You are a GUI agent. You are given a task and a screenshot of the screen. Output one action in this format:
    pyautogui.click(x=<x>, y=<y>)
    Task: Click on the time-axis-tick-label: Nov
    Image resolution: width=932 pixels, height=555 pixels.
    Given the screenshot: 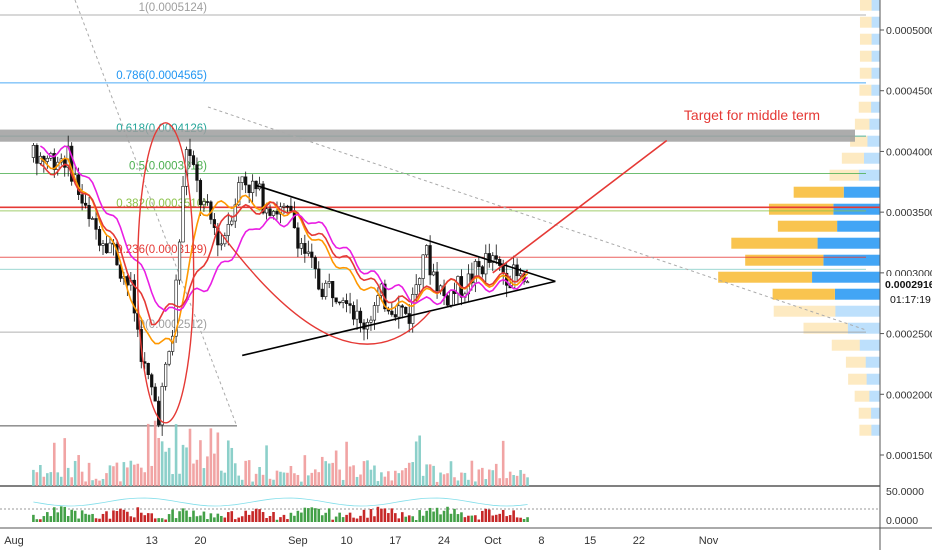 What is the action you would take?
    pyautogui.click(x=709, y=541)
    